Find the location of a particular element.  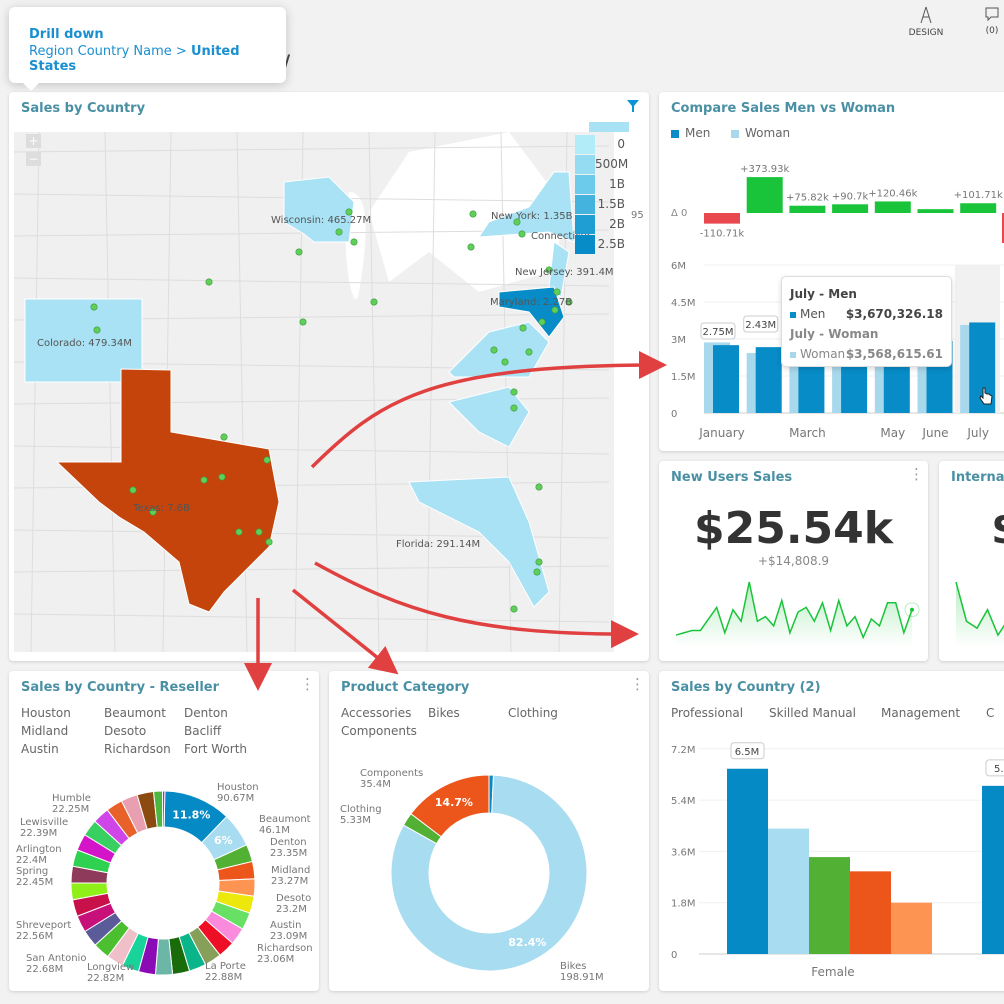

slice-percent: 82.4% is located at coordinates (527, 942).